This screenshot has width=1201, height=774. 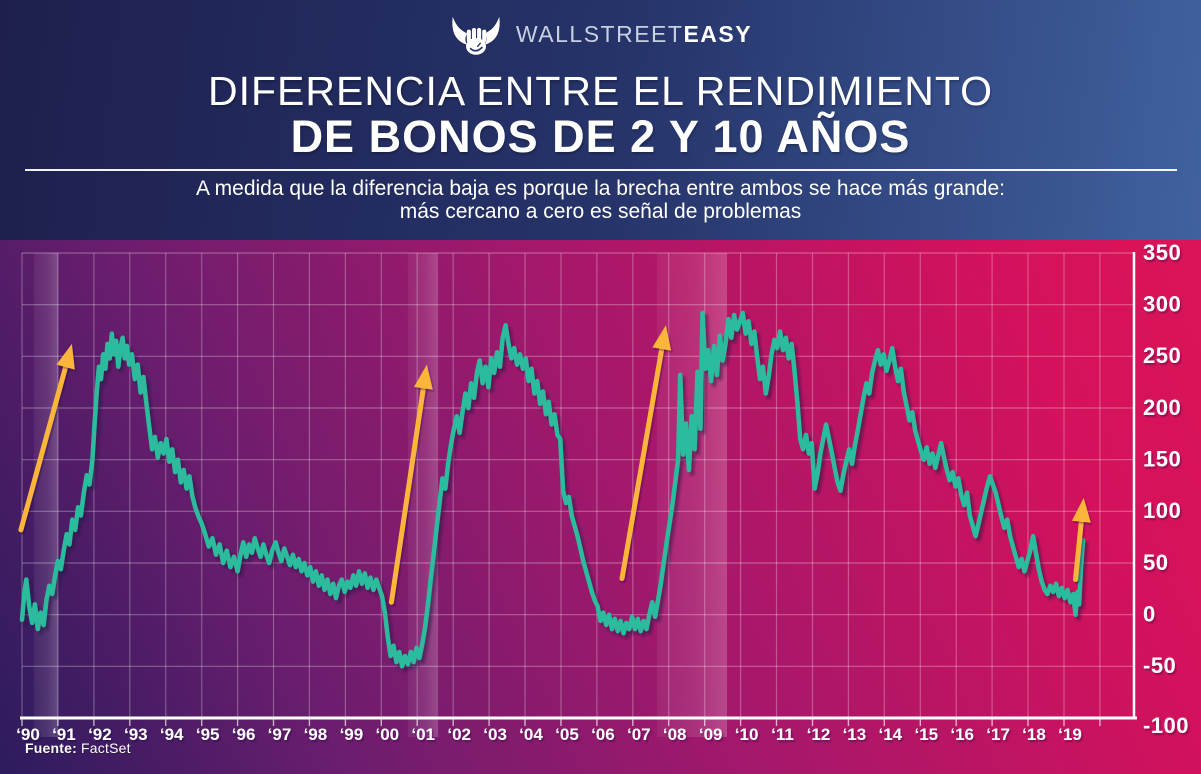 I want to click on x-axis-label: ‘10, so click(x=747, y=734).